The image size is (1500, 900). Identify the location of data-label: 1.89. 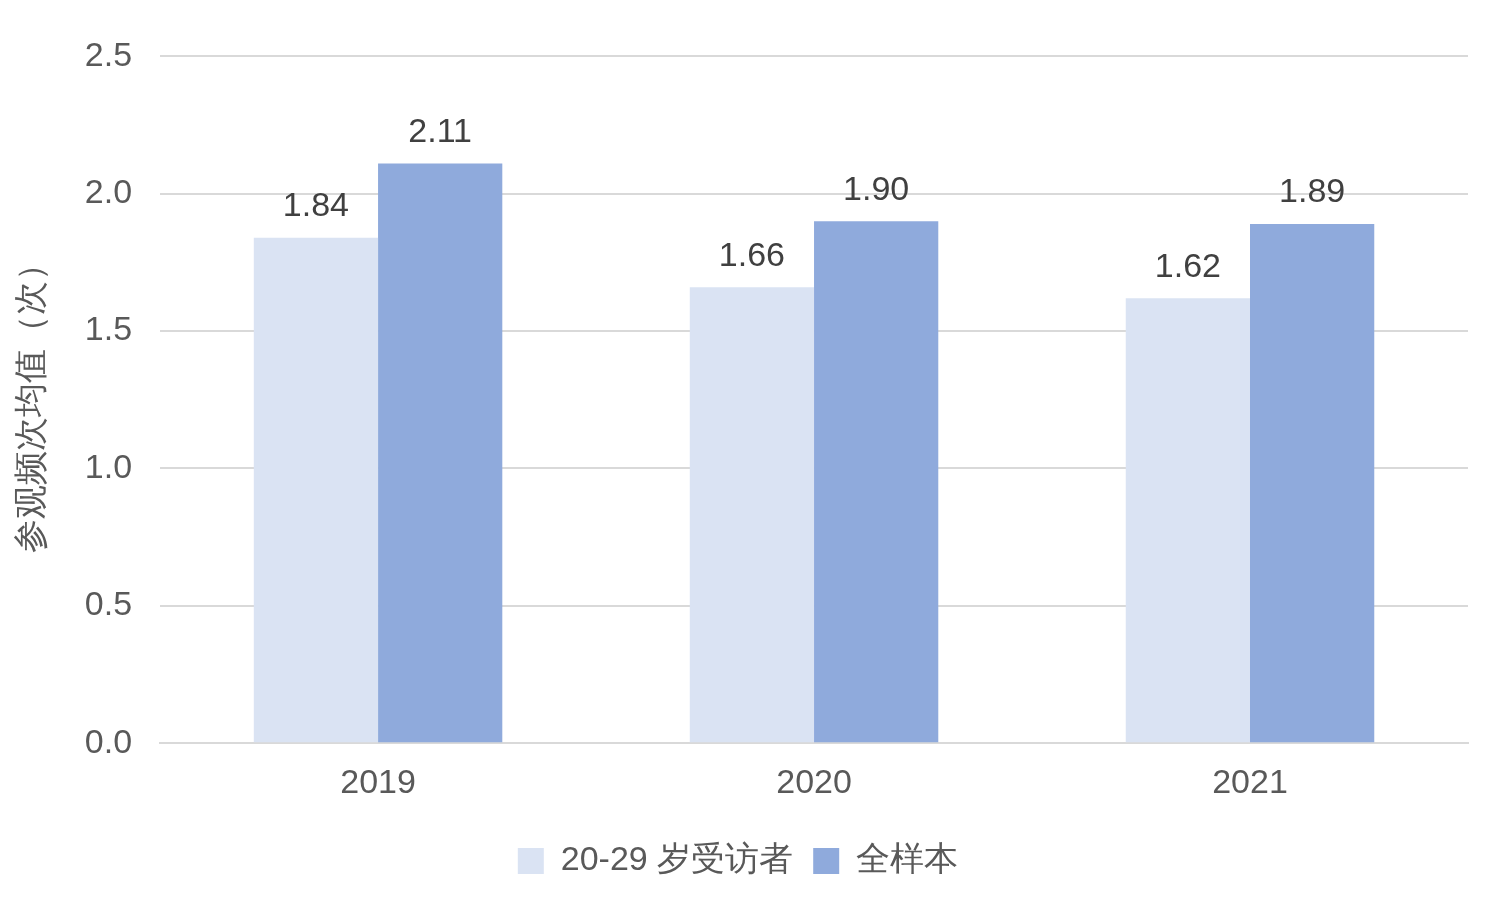
(1312, 190).